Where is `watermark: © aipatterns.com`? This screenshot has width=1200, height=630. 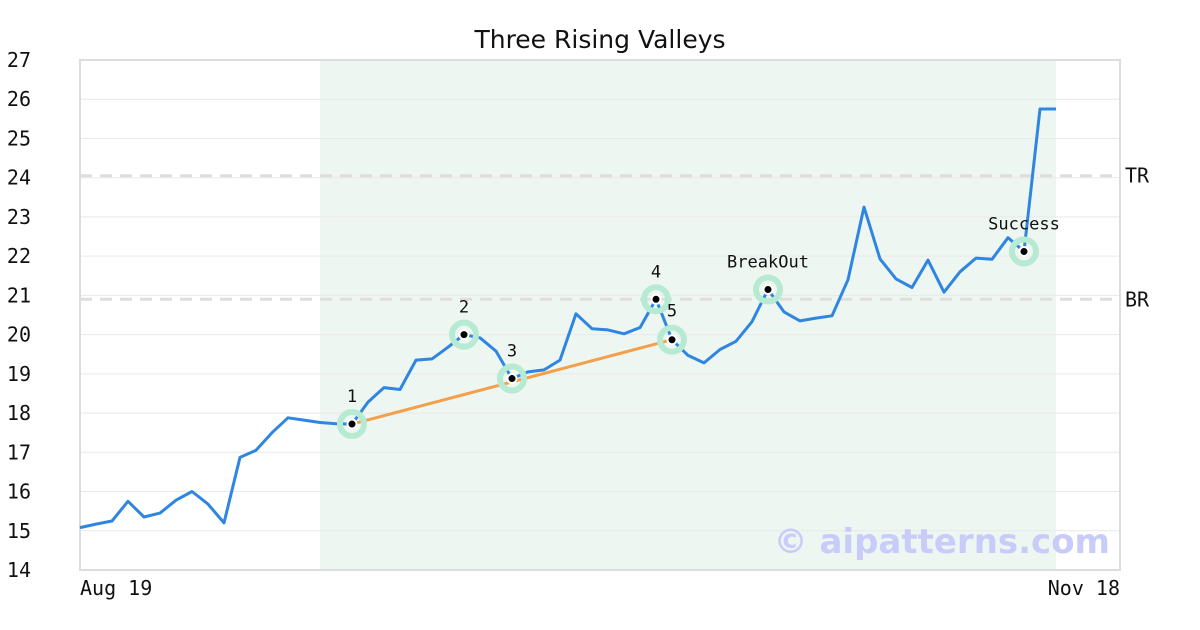 watermark: © aipatterns.com is located at coordinates (942, 542).